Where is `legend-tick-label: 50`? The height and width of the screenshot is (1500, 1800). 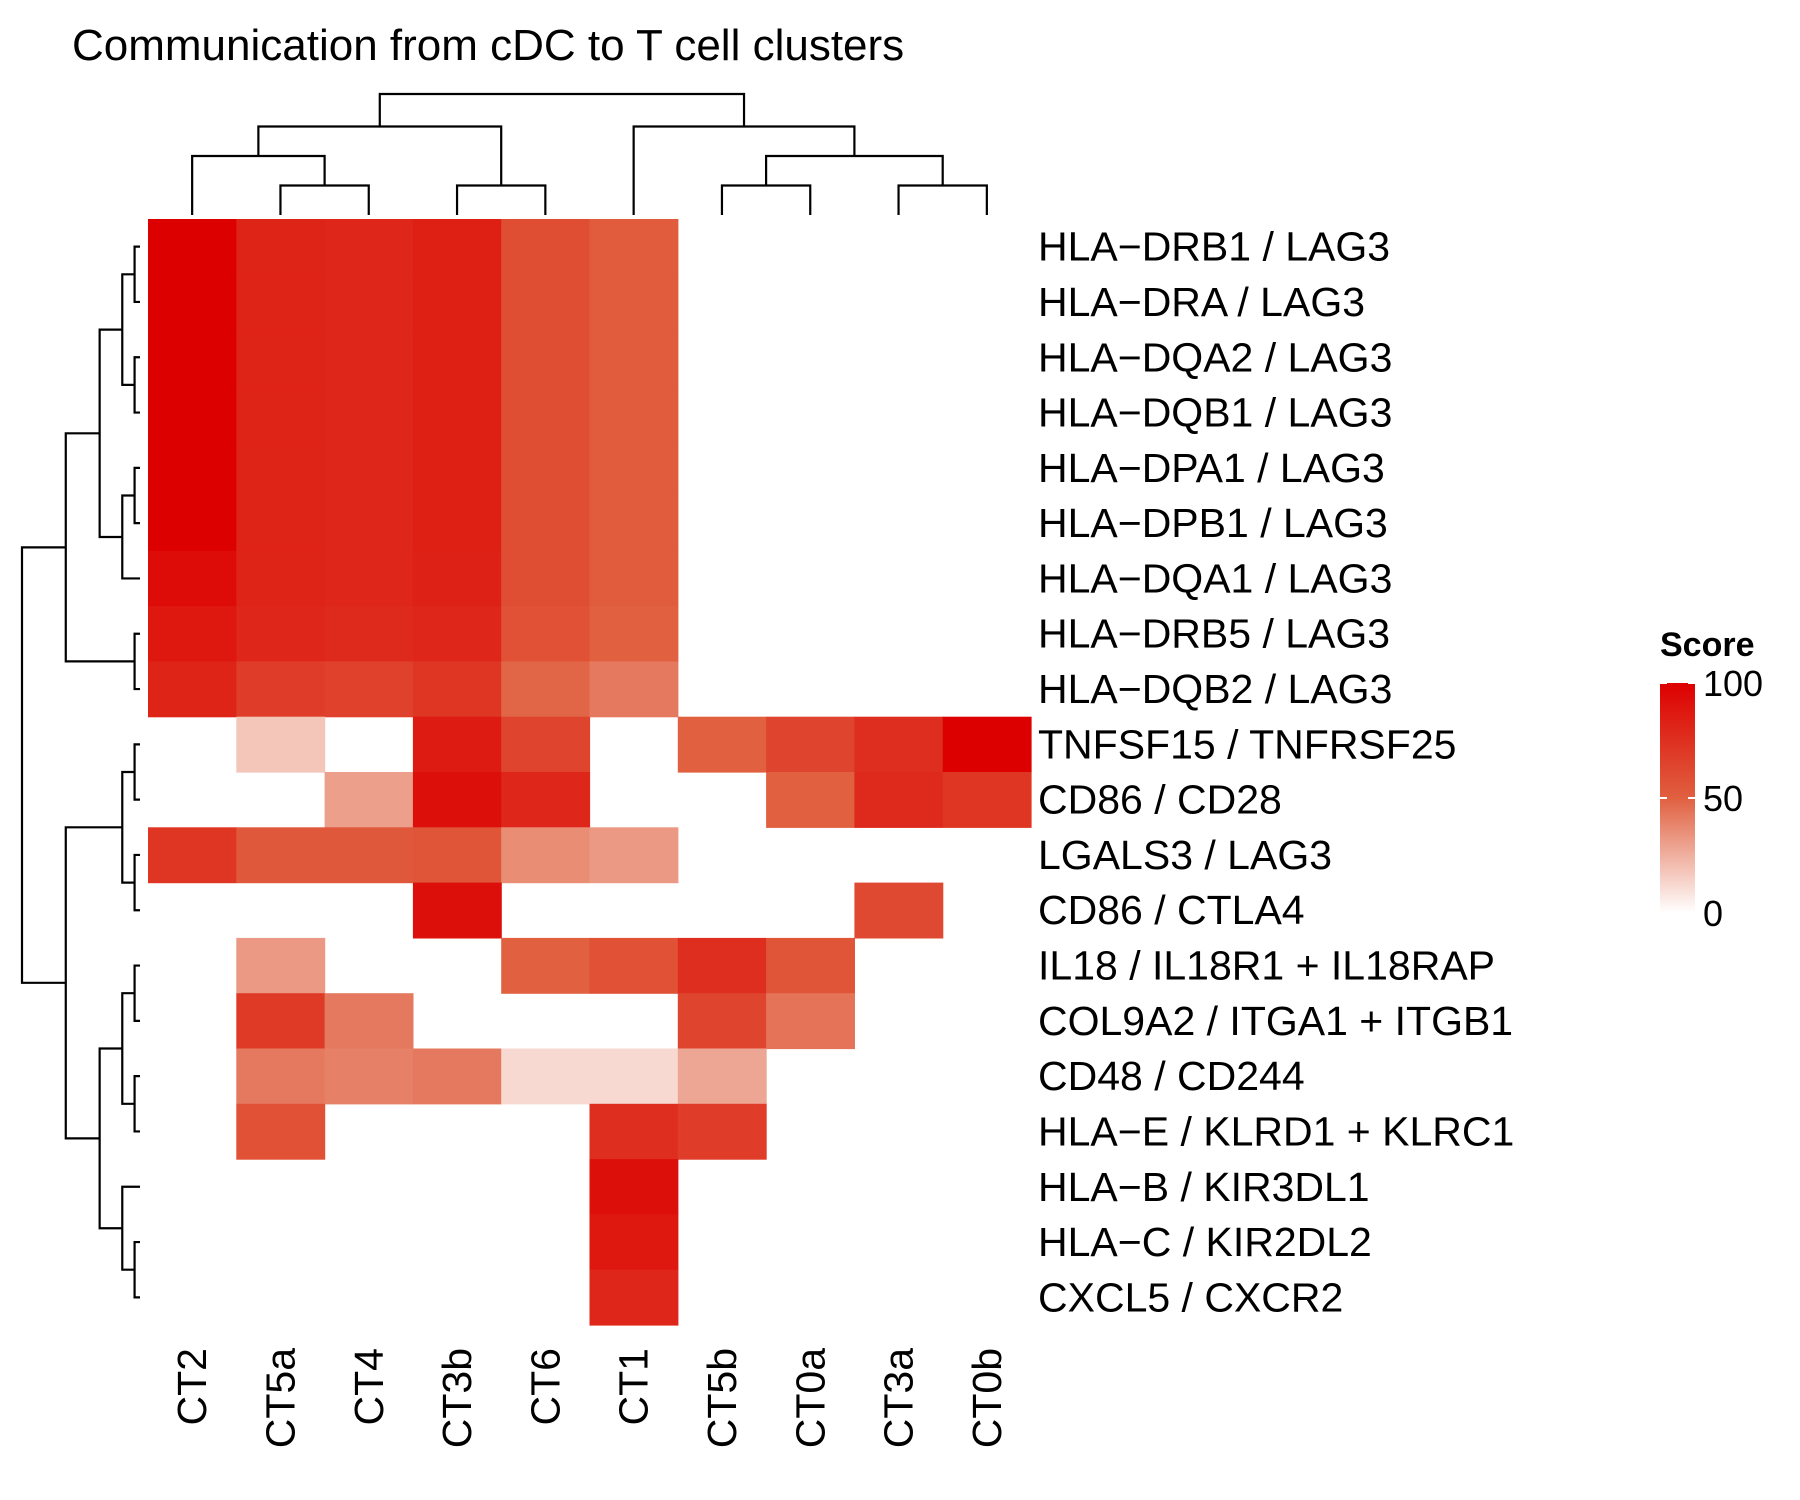
legend-tick-label: 50 is located at coordinates (1723, 798).